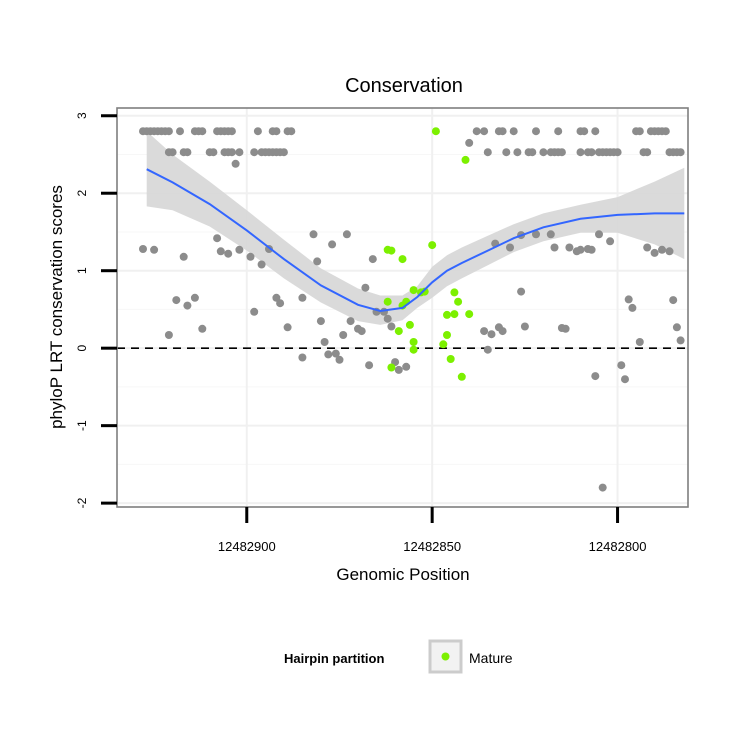 Image resolution: width=750 pixels, height=750 pixels. Describe the element at coordinates (96, 310) in the screenshot. I see `y-axis: -2 -1 0 1 2 3` at that location.